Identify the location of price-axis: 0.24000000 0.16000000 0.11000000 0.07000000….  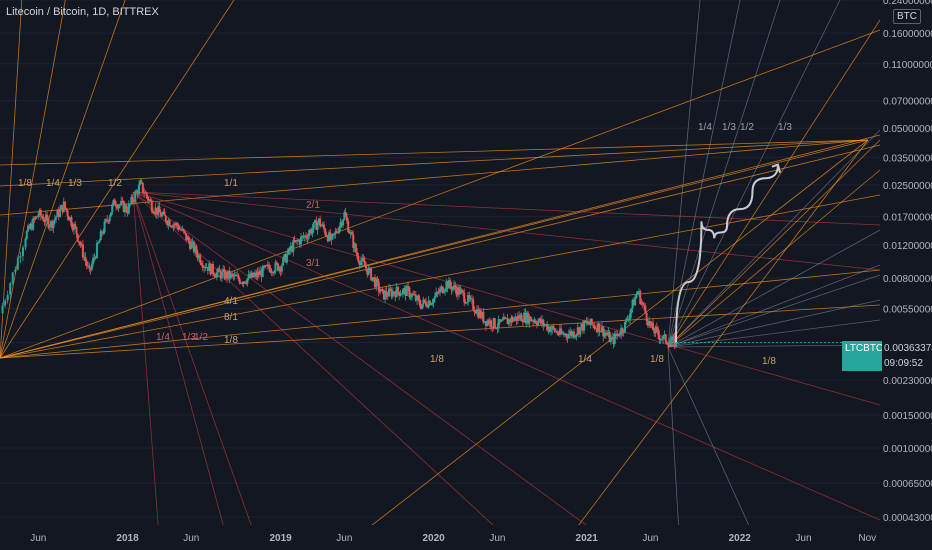
(906, 275).